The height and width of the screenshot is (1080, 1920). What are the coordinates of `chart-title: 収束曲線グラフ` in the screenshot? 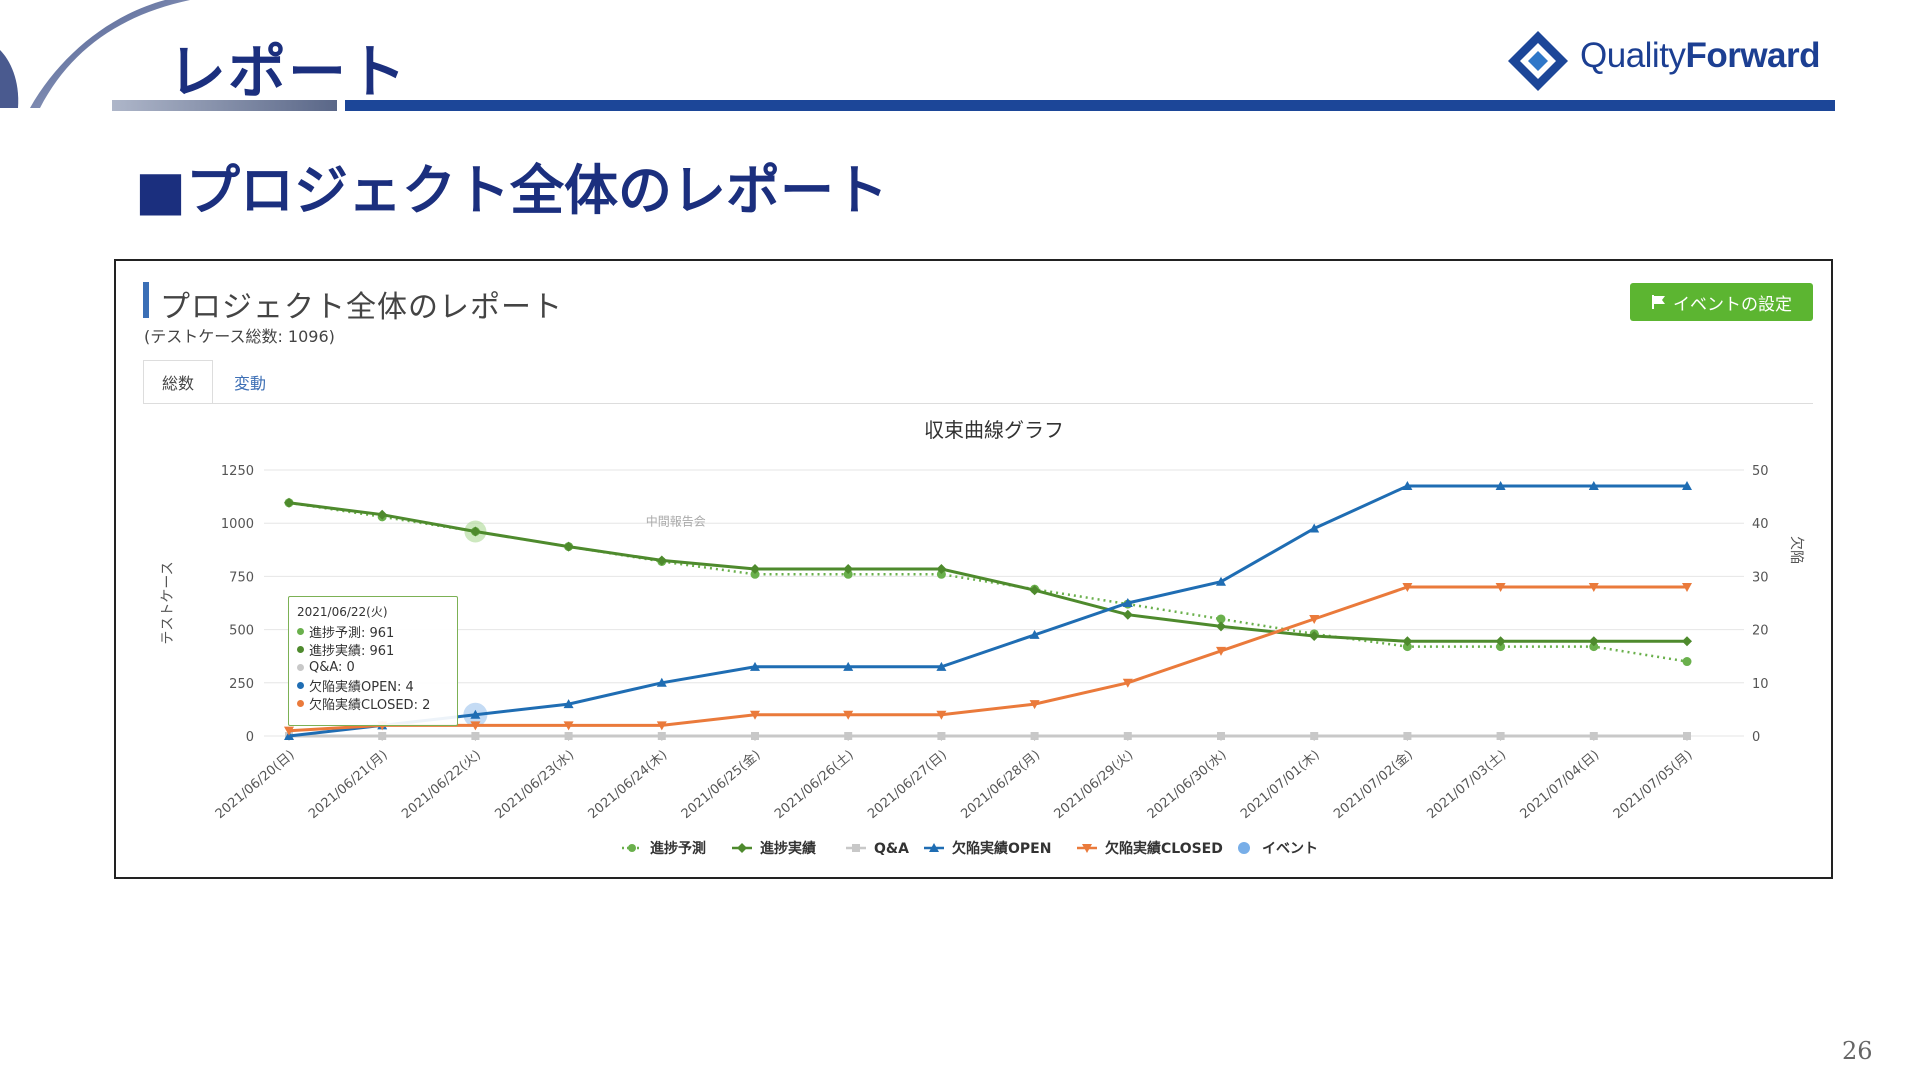 It's located at (994, 430).